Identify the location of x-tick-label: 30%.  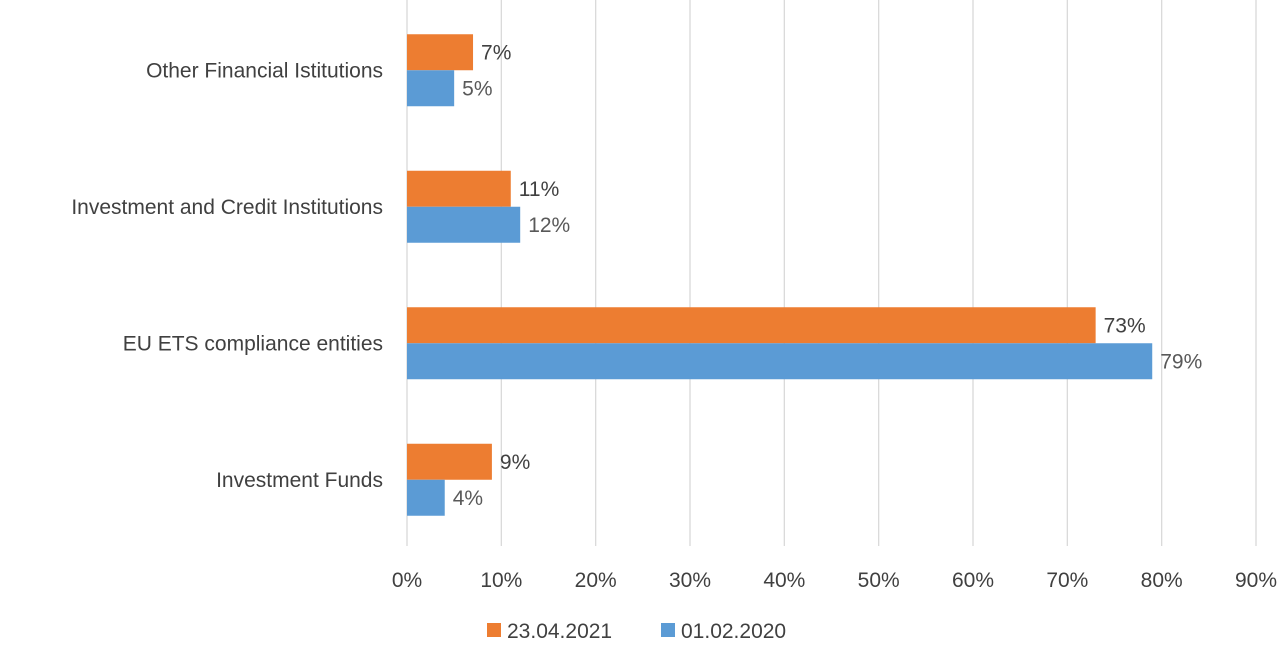
(690, 580).